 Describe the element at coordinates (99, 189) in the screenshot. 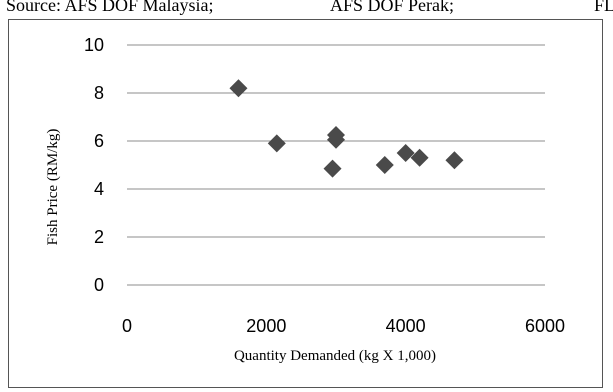

I see `y-tick-label: 4` at that location.